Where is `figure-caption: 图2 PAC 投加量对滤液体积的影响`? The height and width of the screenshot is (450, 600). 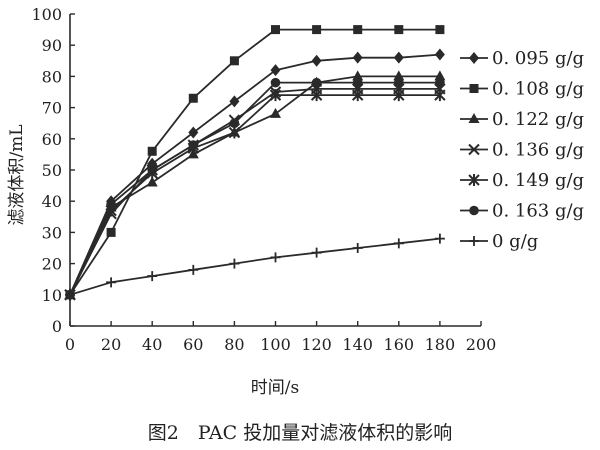
figure-caption: 图2 PAC 投加量对滤液体积的影响 is located at coordinates (300, 433).